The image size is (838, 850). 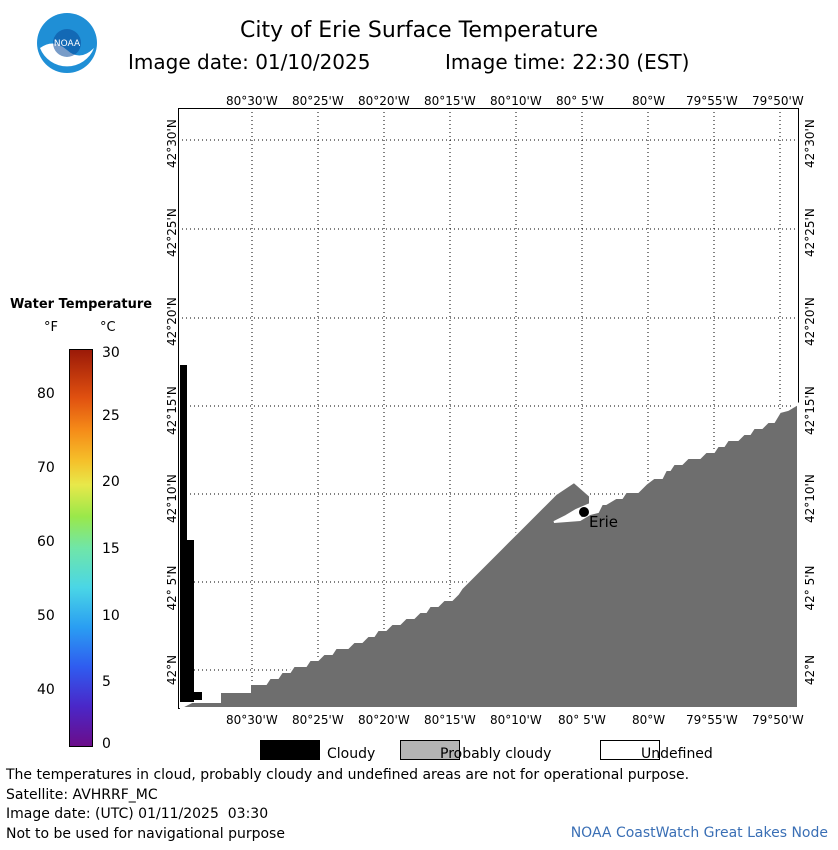 What do you see at coordinates (584, 512) in the screenshot?
I see `erie-city-marker` at bounding box center [584, 512].